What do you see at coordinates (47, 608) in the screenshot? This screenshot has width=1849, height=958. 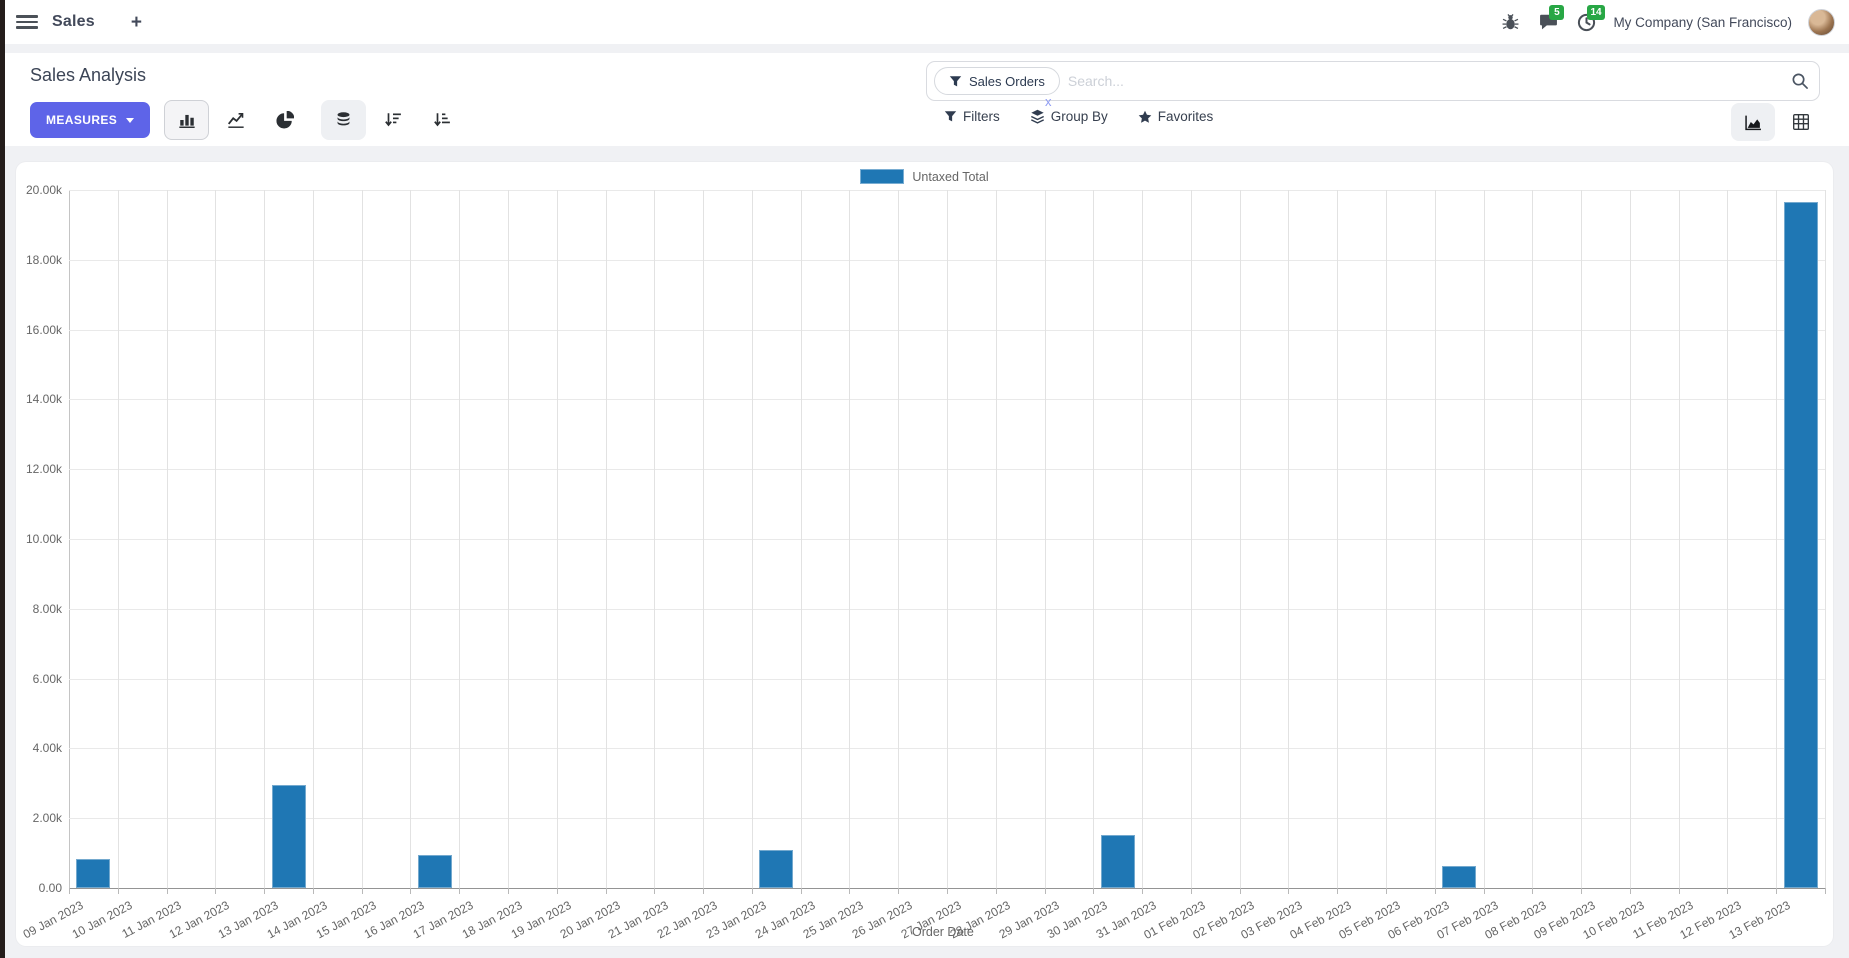 I see `y-tick-label: 8.00k` at bounding box center [47, 608].